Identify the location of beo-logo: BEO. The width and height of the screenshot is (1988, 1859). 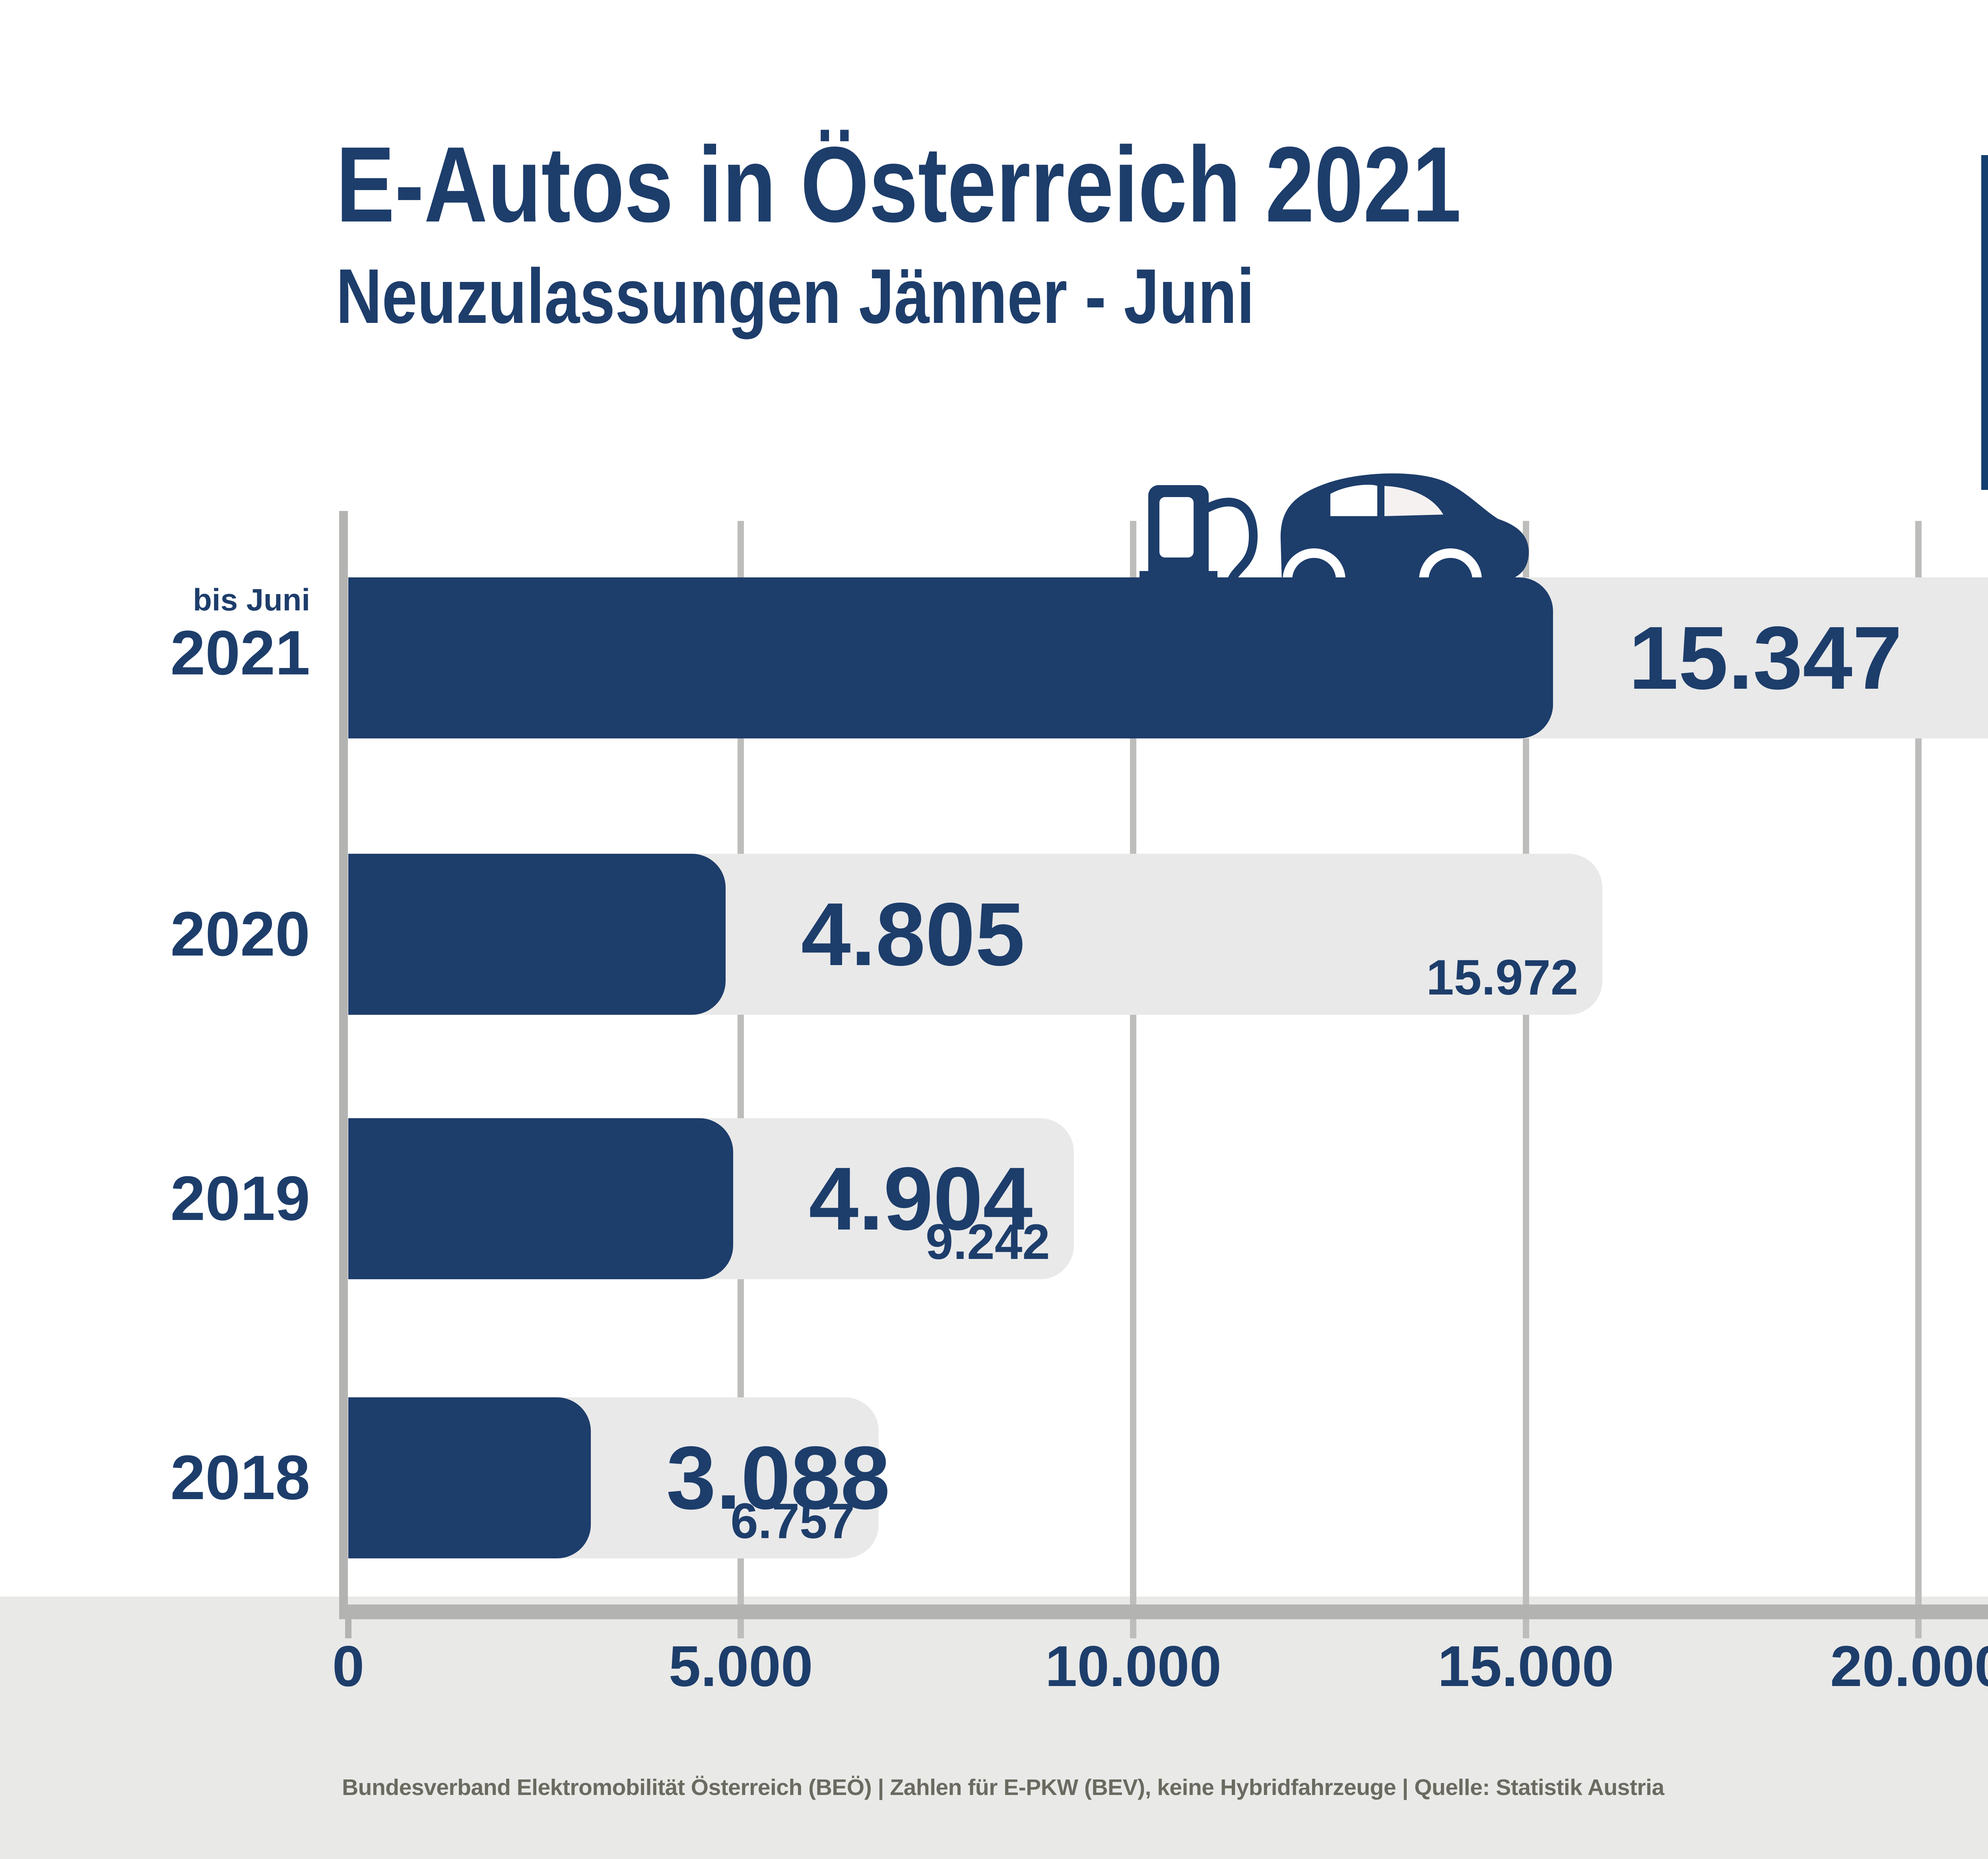
(1984, 322).